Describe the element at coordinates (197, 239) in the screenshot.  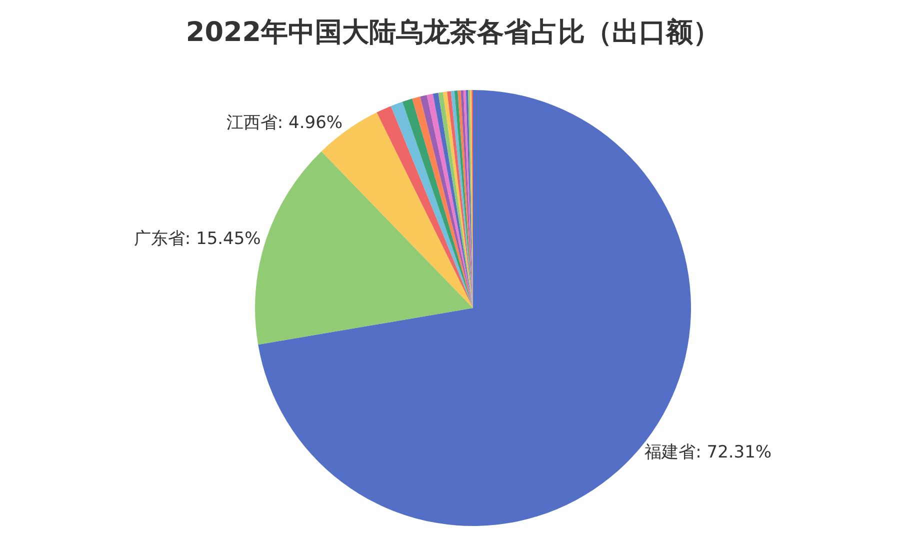
I see `slice-label: 广东省: 15.45%` at that location.